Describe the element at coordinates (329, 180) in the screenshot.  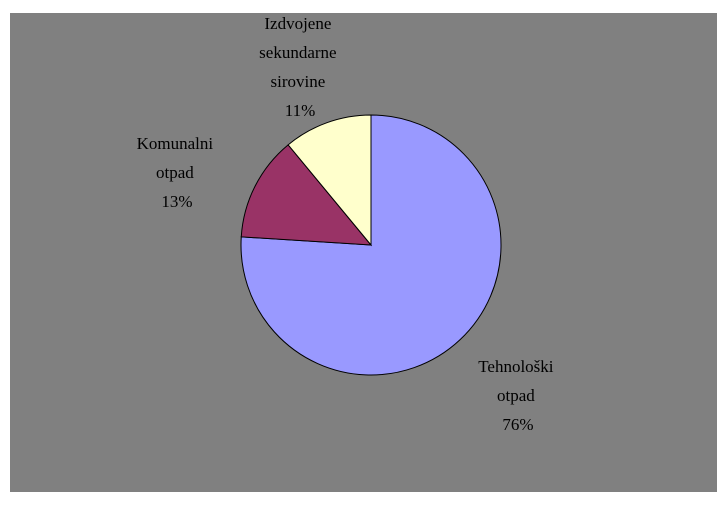
I see `slice-izdvojene-sirovine` at that location.